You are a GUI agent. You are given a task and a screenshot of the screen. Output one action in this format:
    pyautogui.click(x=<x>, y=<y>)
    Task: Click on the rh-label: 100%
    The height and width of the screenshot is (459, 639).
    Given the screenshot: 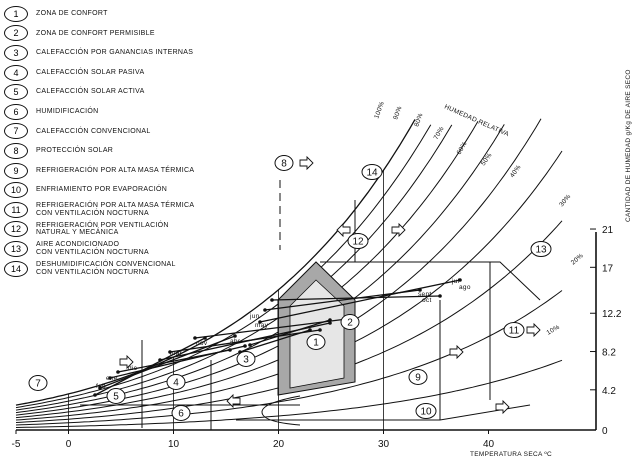 What is the action you would take?
    pyautogui.click(x=379, y=110)
    